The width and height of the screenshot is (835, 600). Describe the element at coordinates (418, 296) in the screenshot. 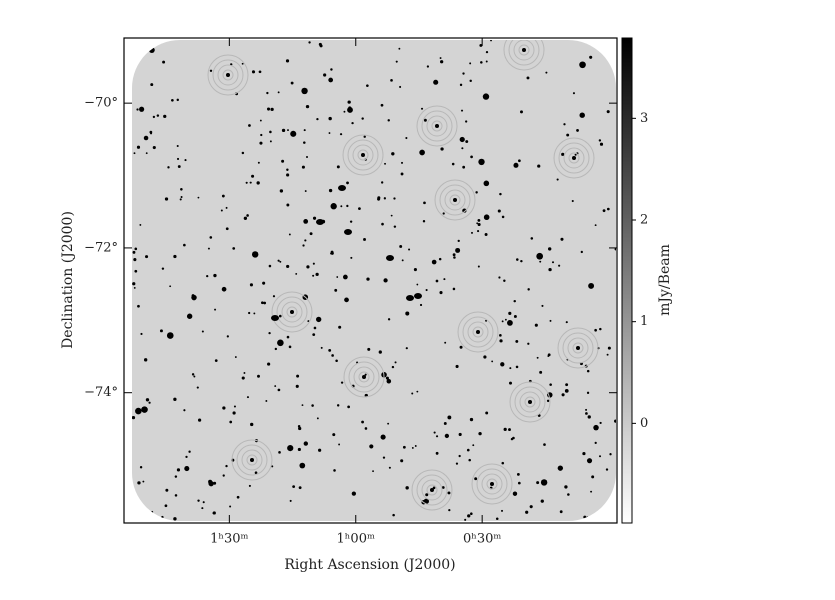

I see `extended-emission` at that location.